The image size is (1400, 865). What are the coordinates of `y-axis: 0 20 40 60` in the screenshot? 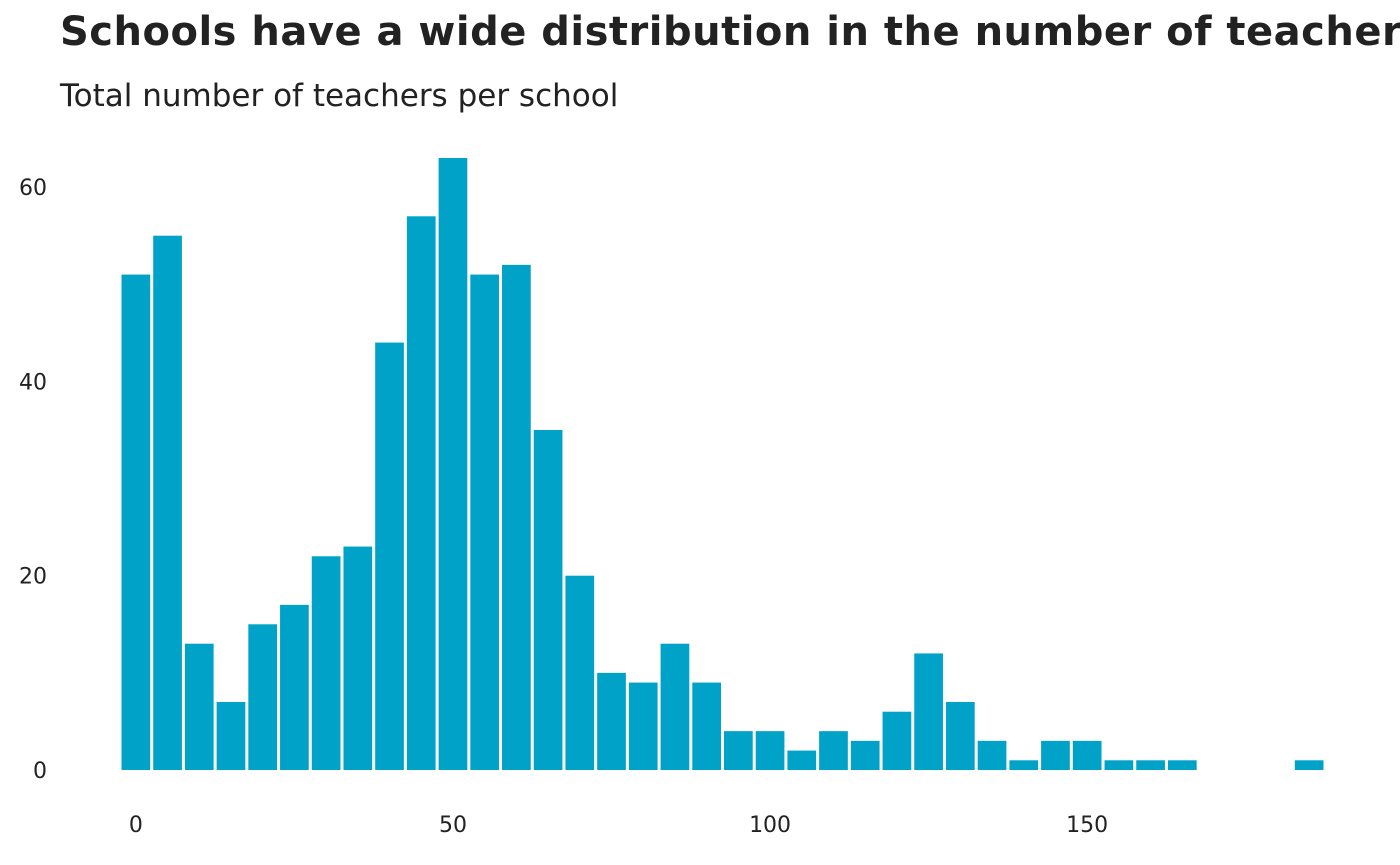 It's located at (33, 480).